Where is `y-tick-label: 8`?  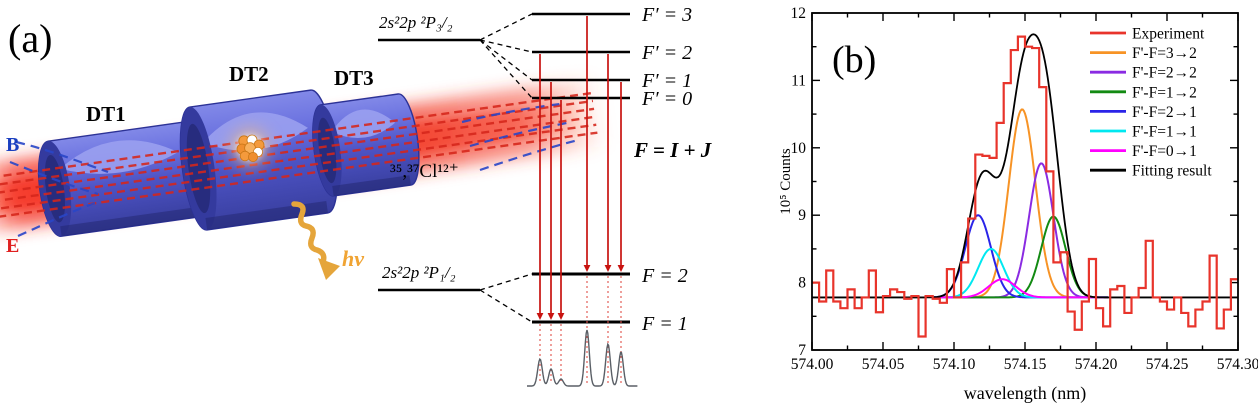 y-tick-label: 8 is located at coordinates (802, 283).